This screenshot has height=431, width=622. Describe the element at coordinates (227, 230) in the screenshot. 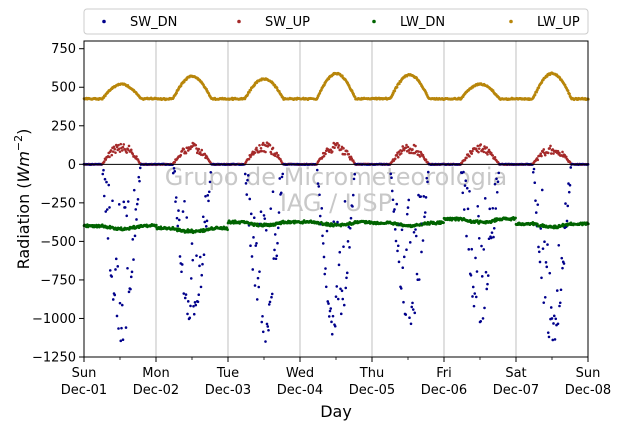

I see `point-lw-dn` at that location.